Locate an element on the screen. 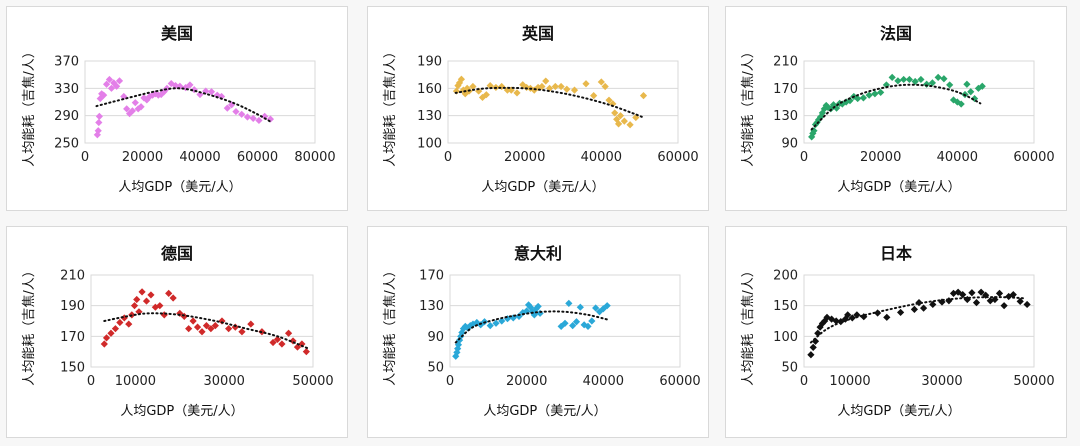  x-tick-label: 10000 is located at coordinates (135, 381).